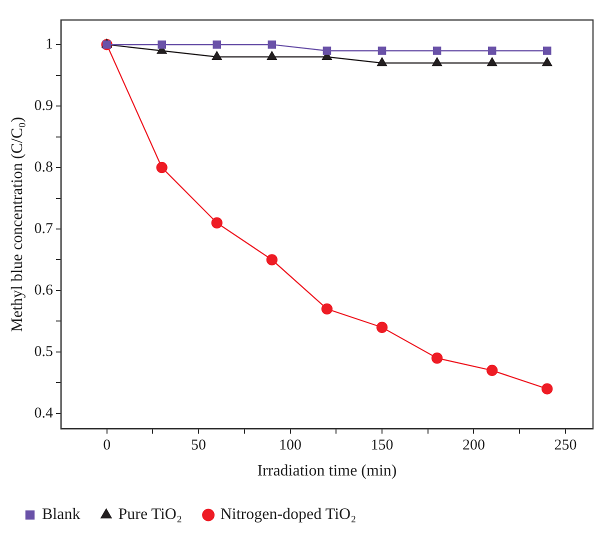 The height and width of the screenshot is (537, 607). I want to click on y-tick-label: 0.9, so click(43, 106).